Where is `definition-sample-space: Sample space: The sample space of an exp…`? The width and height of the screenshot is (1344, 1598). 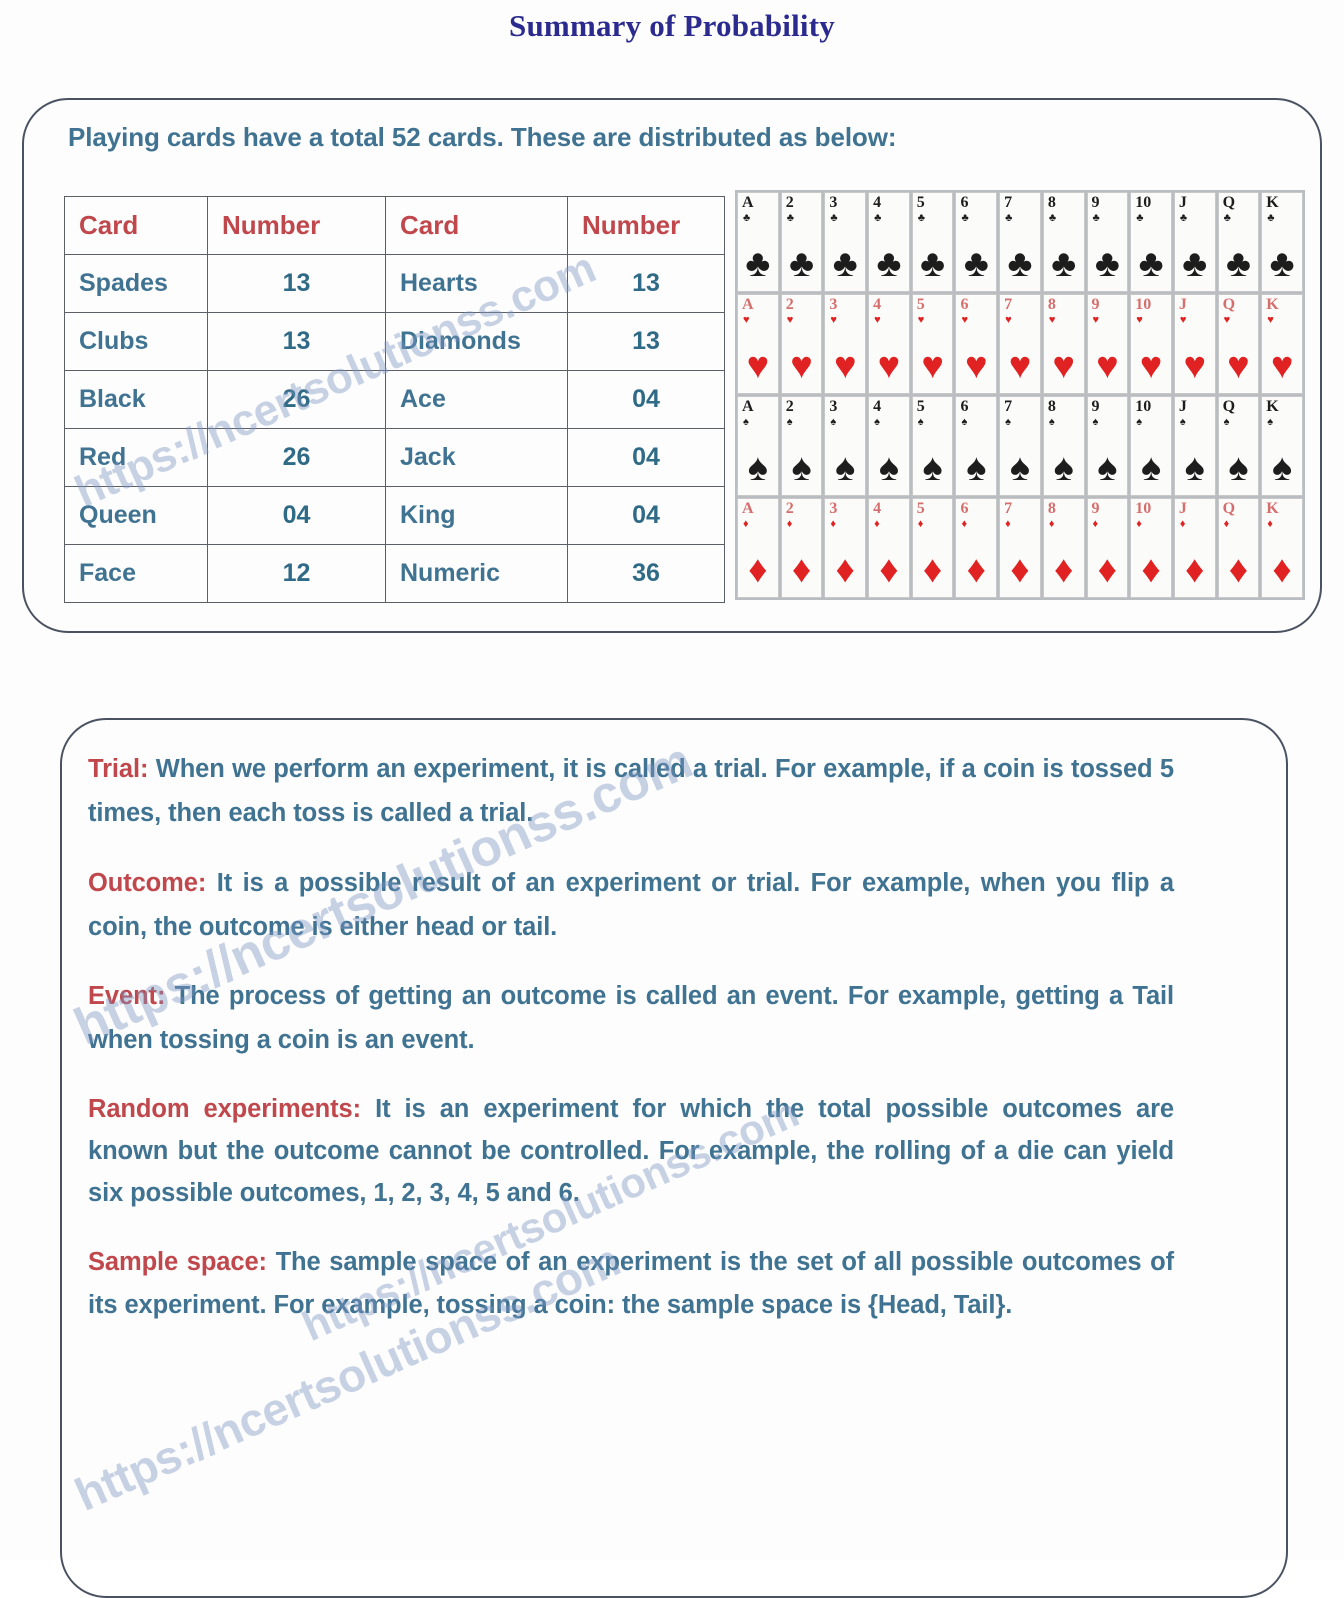 definition-sample-space: Sample space: The sample space of an exp… is located at coordinates (631, 1285).